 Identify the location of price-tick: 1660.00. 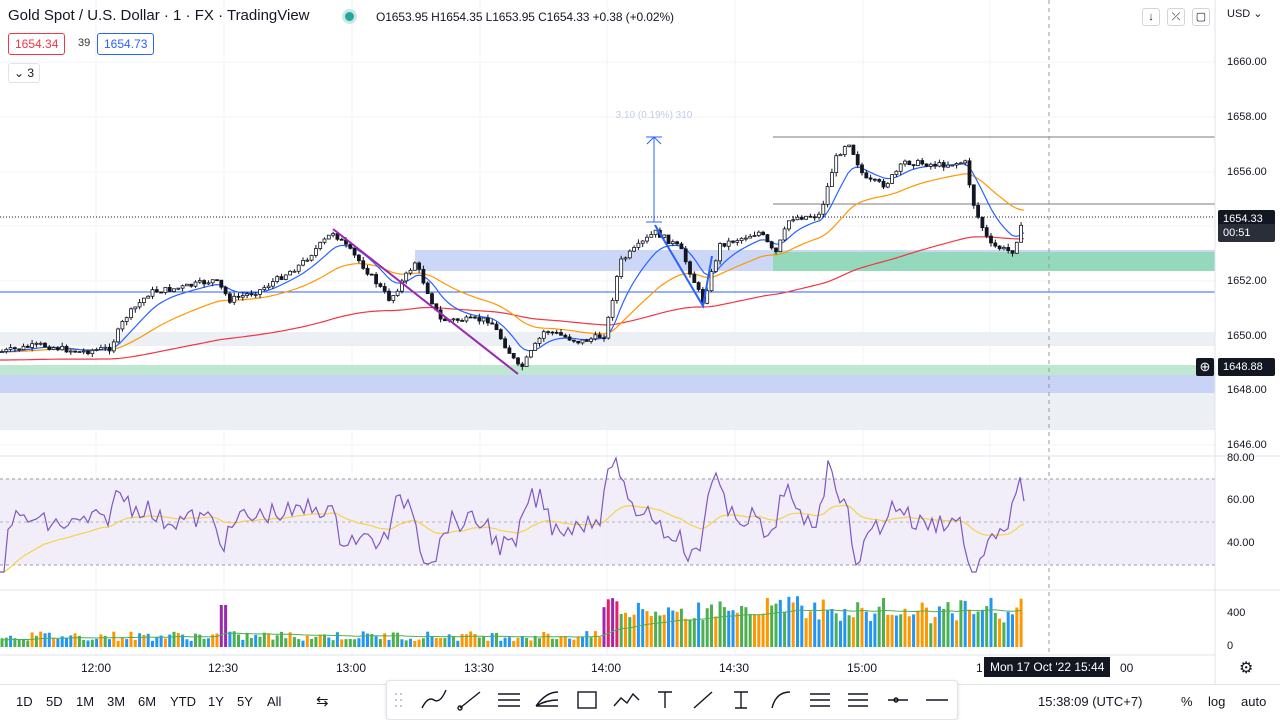
(1247, 62).